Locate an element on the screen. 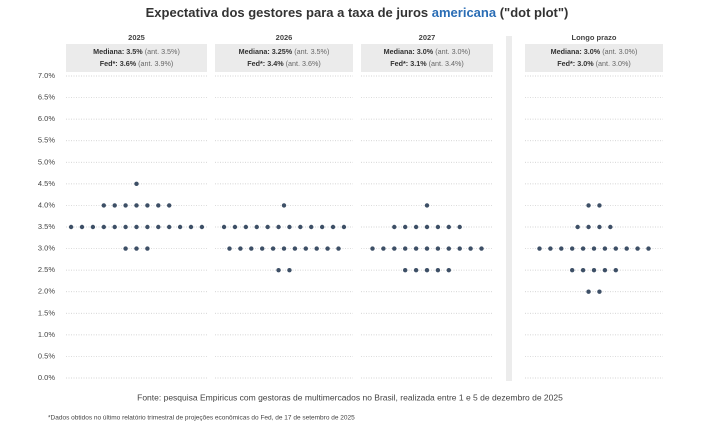  median-value: Mediana: 3.0% is located at coordinates (409, 51).